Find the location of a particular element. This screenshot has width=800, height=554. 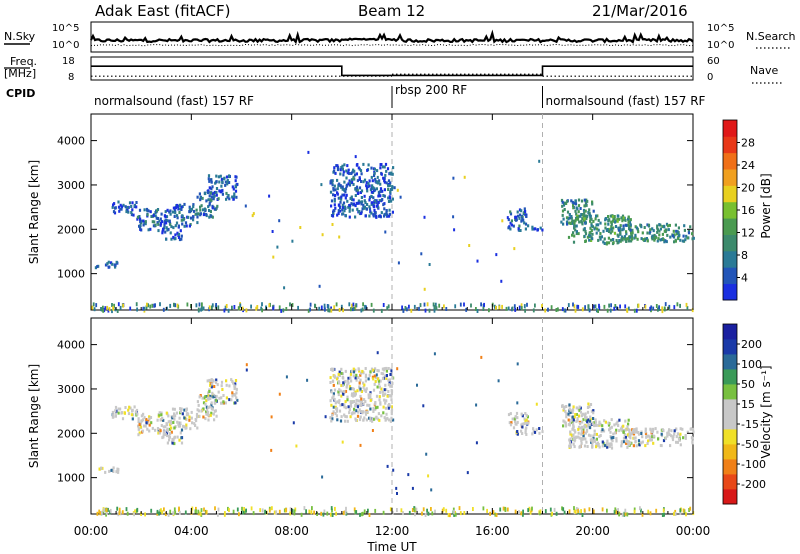

colorbar-cell is located at coordinates (730, 392).